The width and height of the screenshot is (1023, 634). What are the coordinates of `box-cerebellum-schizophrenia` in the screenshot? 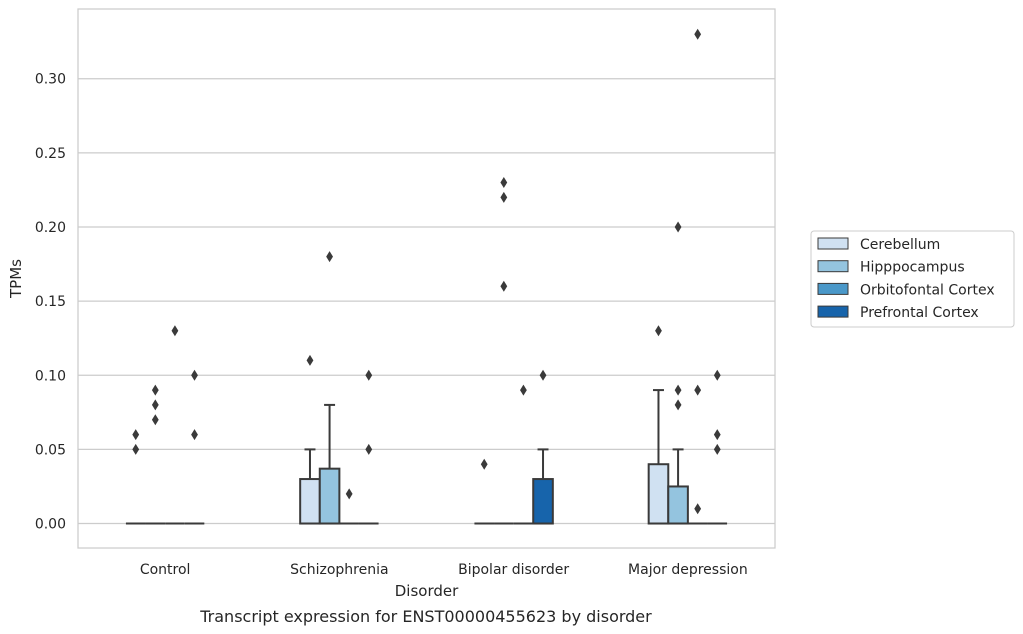 It's located at (310, 439).